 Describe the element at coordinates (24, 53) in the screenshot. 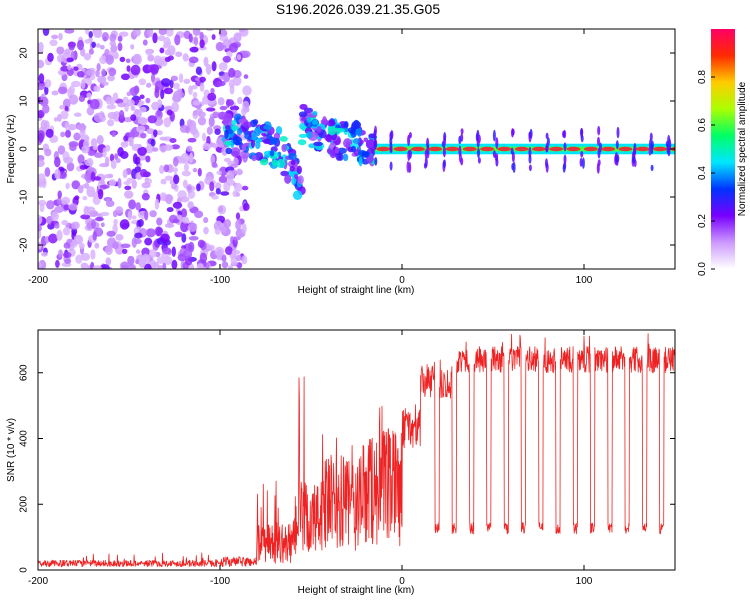

I see `y-tick-label: 20` at that location.